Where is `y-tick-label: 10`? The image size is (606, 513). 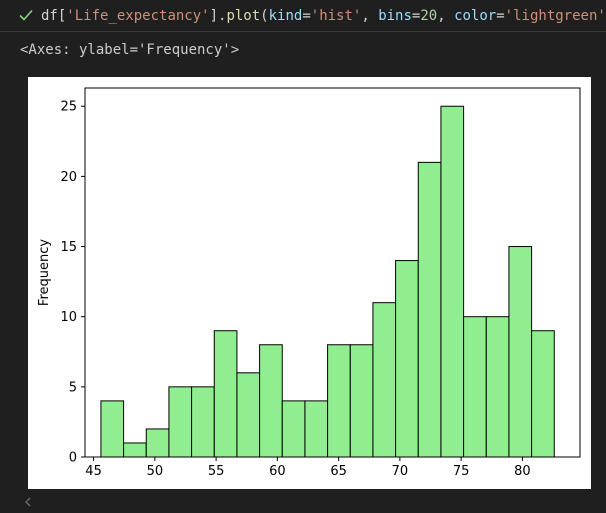
y-tick-label: 10 is located at coordinates (68, 317).